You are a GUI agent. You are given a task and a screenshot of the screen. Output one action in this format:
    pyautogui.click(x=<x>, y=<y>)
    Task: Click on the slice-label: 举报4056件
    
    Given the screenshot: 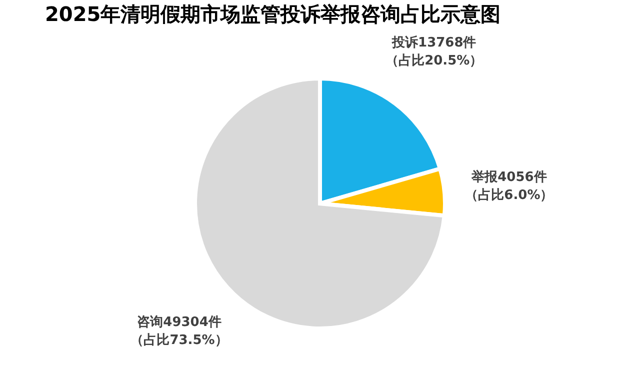 What is the action you would take?
    pyautogui.click(x=508, y=176)
    